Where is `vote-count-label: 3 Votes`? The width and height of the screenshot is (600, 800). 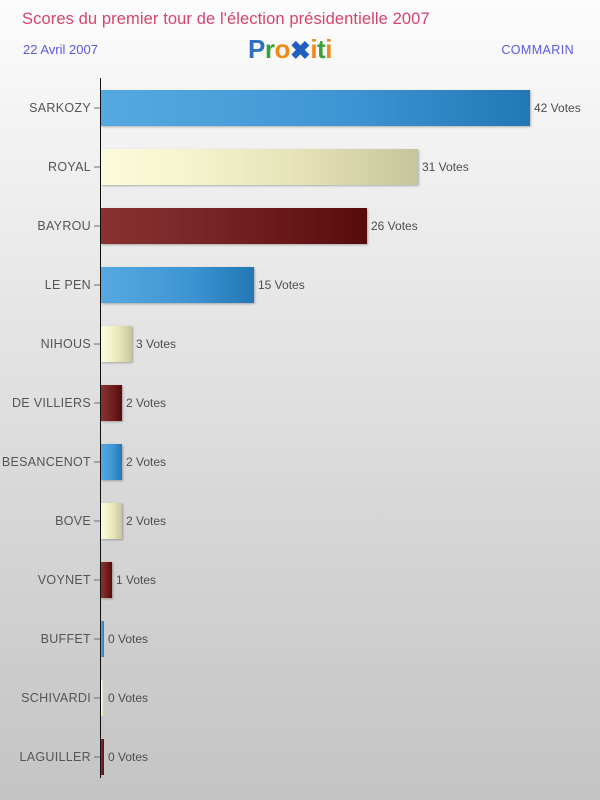 vote-count-label: 3 Votes is located at coordinates (156, 343).